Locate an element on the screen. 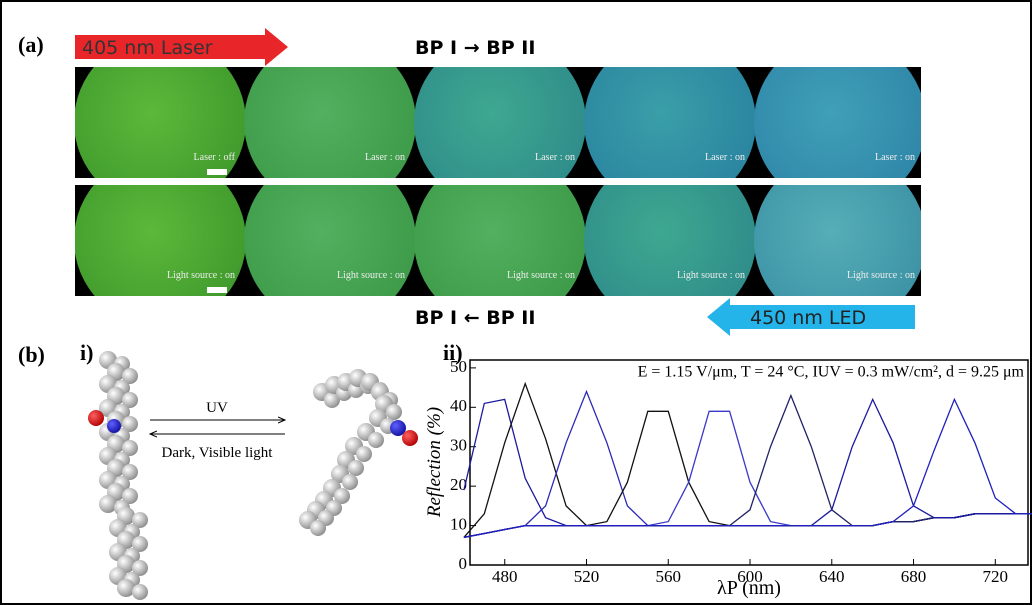 The image size is (1032, 605). led-arrow is located at coordinates (811, 317).